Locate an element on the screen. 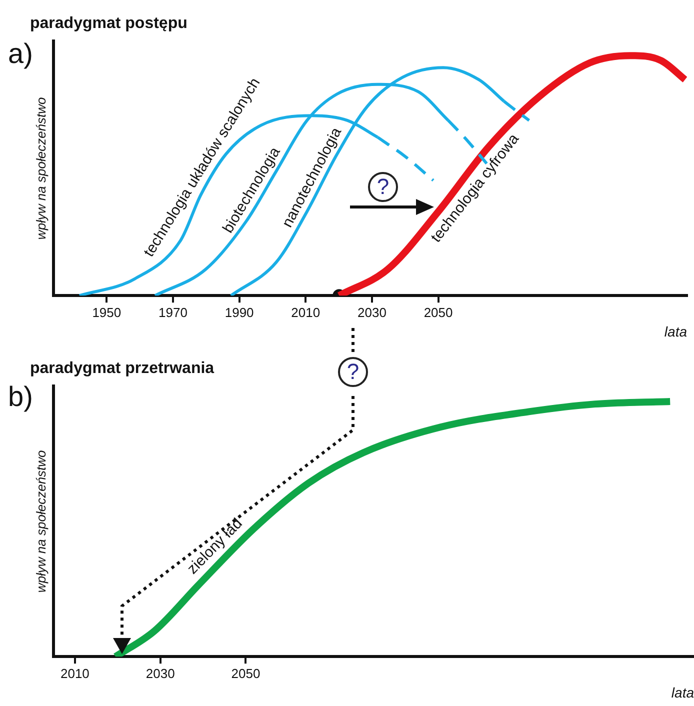 This screenshot has width=694, height=706. x-tick-label: 1950 is located at coordinates (107, 312).